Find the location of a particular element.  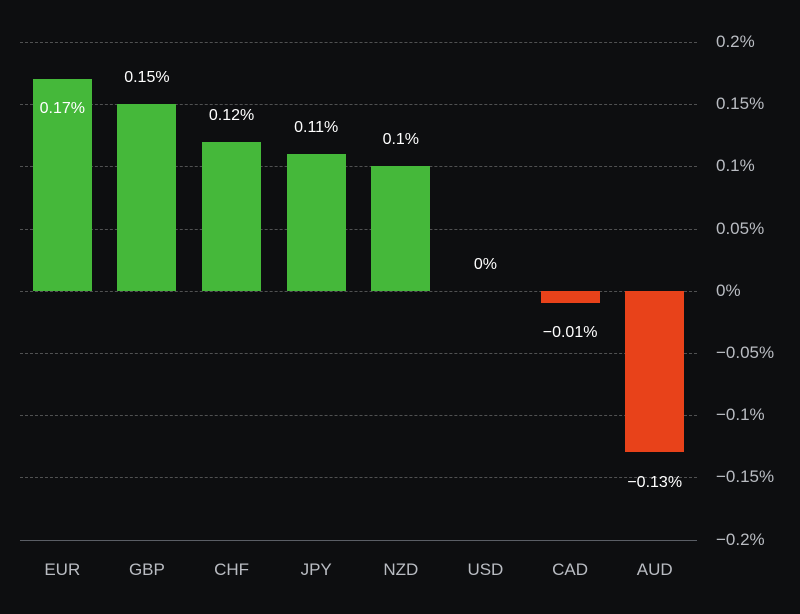

x-label-jpy: JPY is located at coordinates (316, 569).